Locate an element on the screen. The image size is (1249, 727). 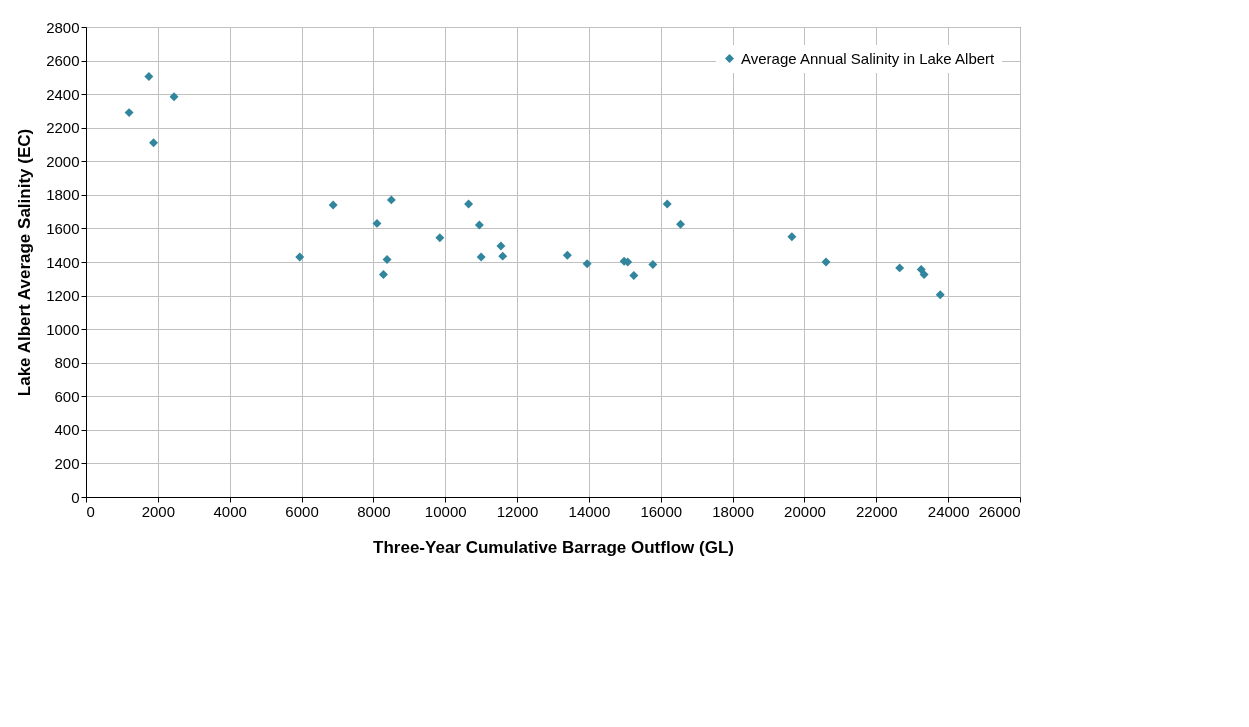
y-tick-label: 600 is located at coordinates (67, 396).